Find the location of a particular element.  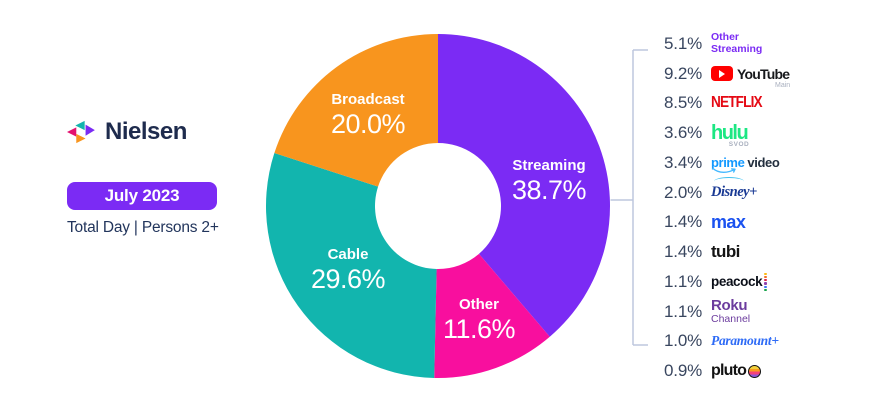

other-segment-label: Other 11.6% is located at coordinates (479, 320).